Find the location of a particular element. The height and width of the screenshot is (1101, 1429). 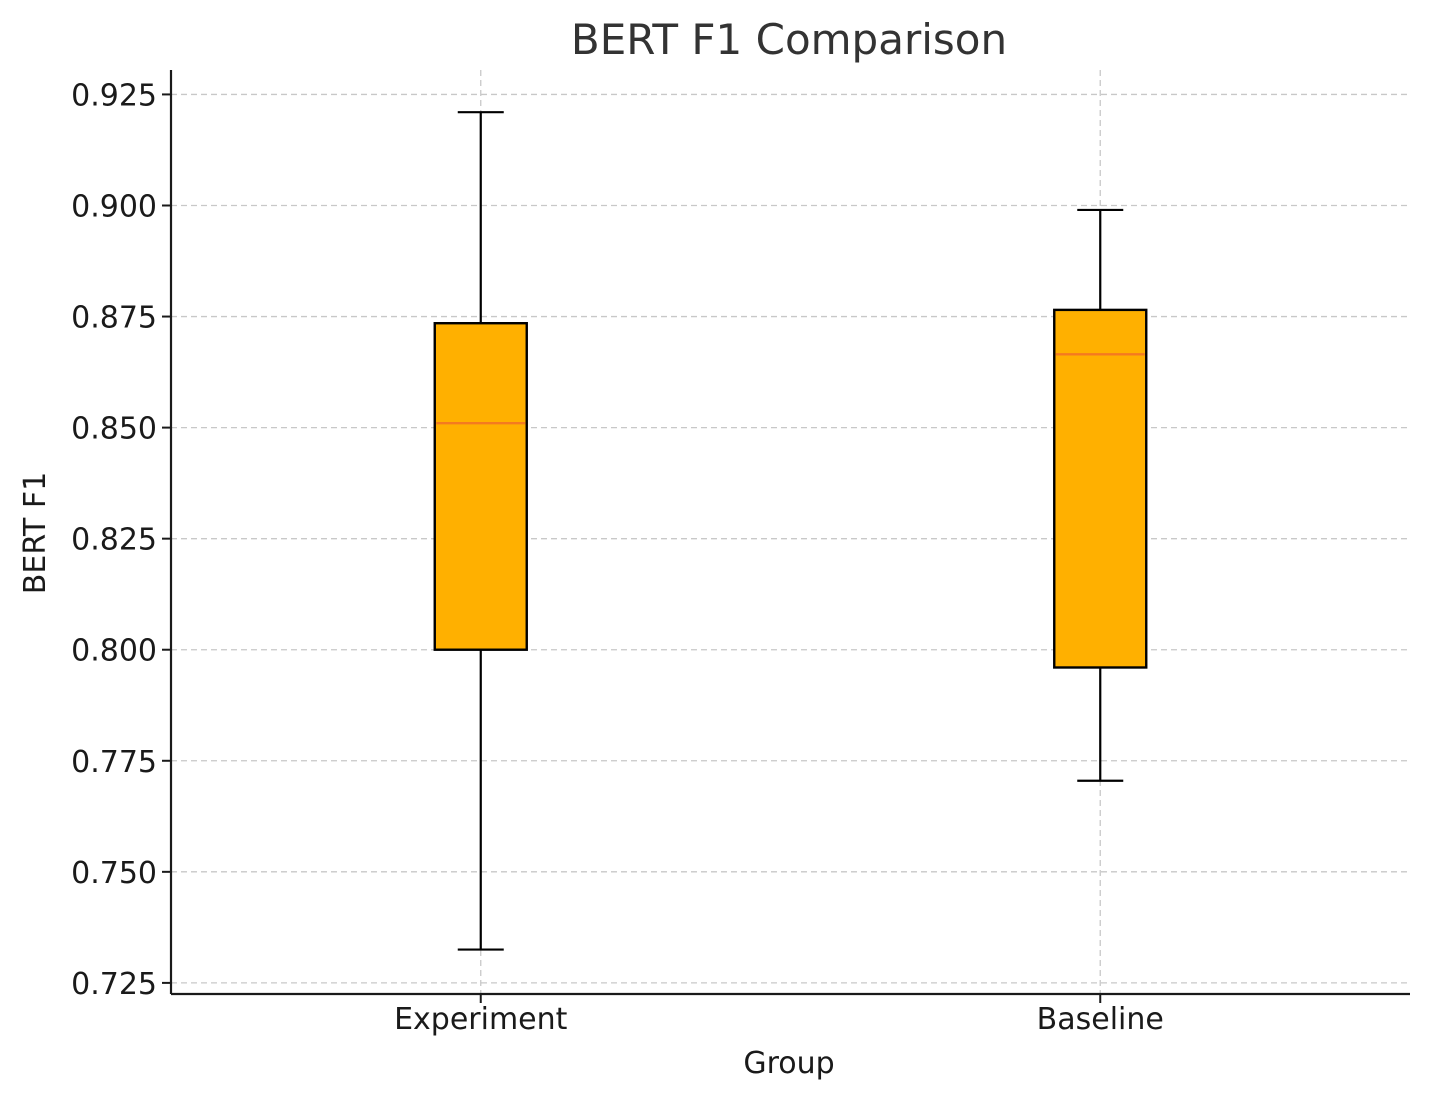

y-tick-label: 0.925 is located at coordinates (114, 95).